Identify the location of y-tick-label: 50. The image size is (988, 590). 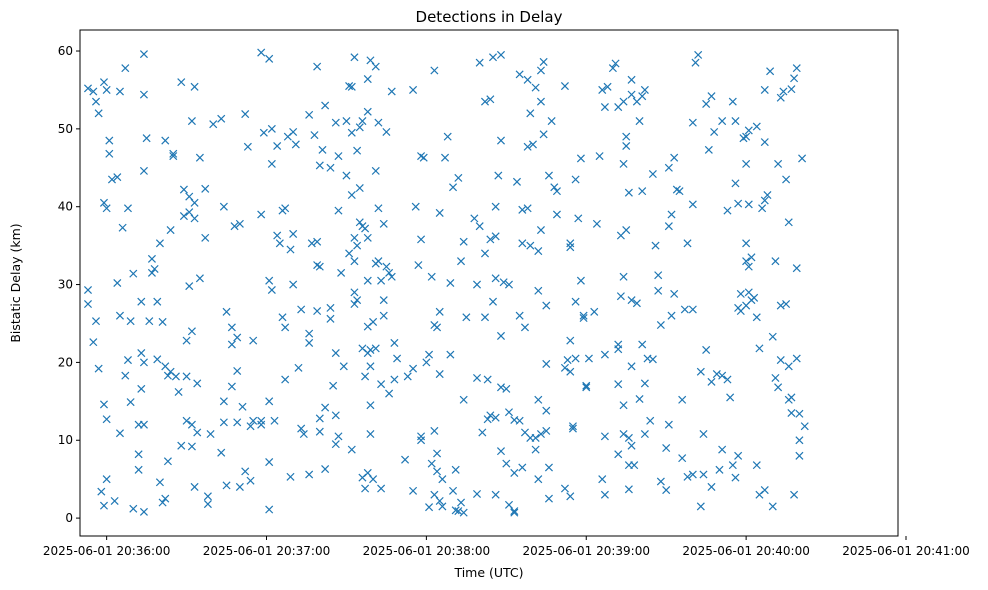
(65, 129).